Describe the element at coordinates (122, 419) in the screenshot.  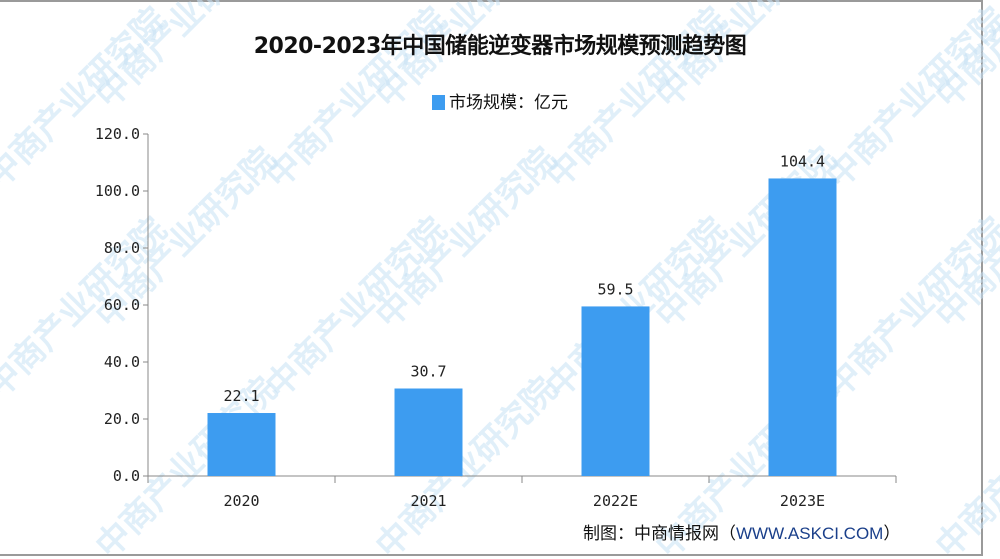
I see `y-tick-label: 20.0` at that location.